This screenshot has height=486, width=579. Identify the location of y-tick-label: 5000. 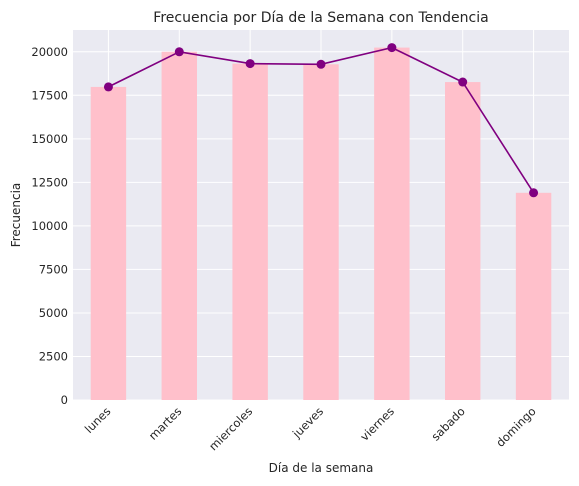
(53, 313).